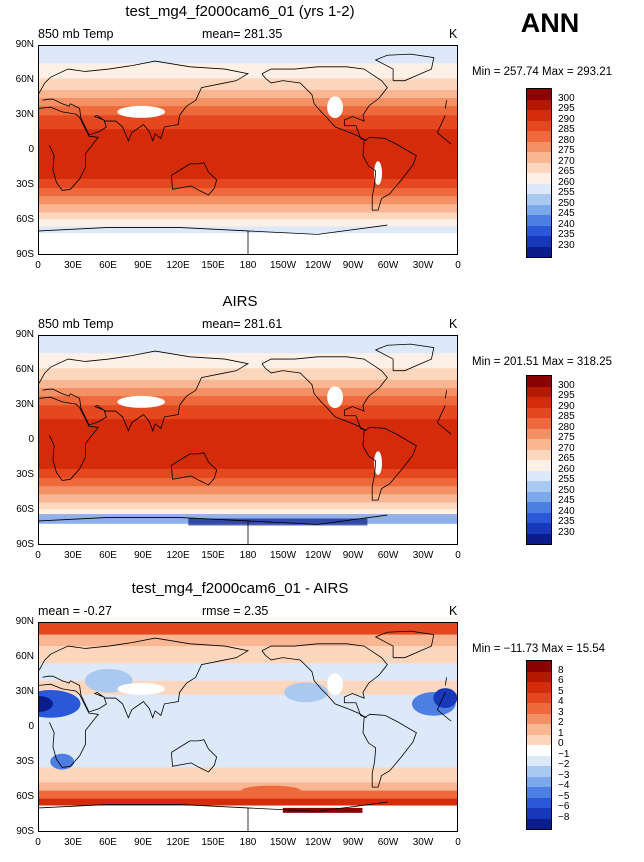  Describe the element at coordinates (240, 11) in the screenshot. I see `panel-title: test_mg4_f2000cam6_01 (yrs 1-2)` at that location.